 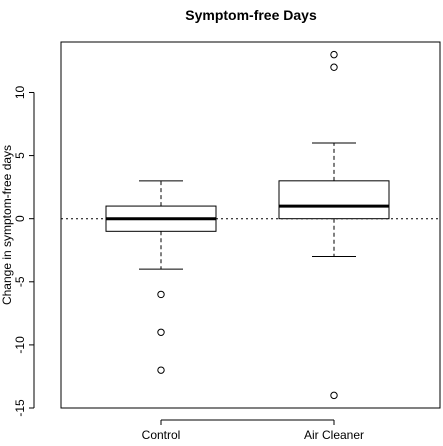 What do you see at coordinates (20, 408) in the screenshot?
I see `y-tick-label: -15` at bounding box center [20, 408].